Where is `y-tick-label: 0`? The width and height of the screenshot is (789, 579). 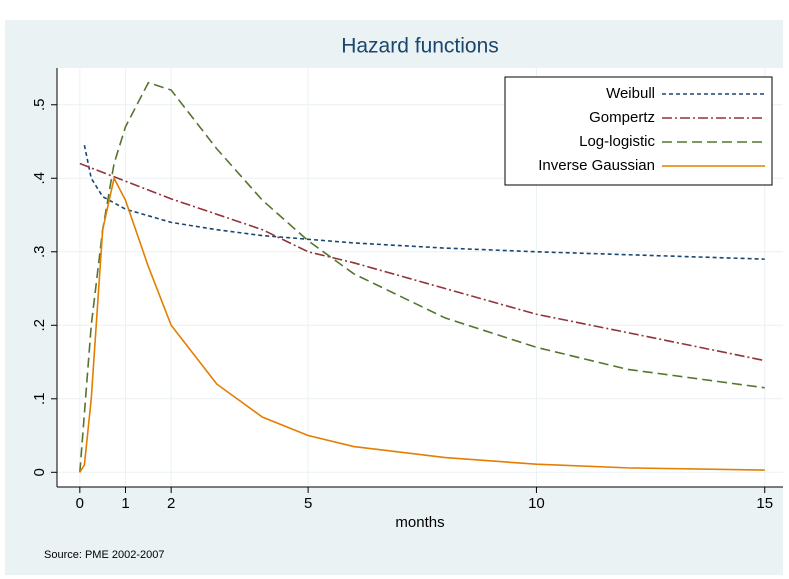
y-tick-label: 0 is located at coordinates (39, 472).